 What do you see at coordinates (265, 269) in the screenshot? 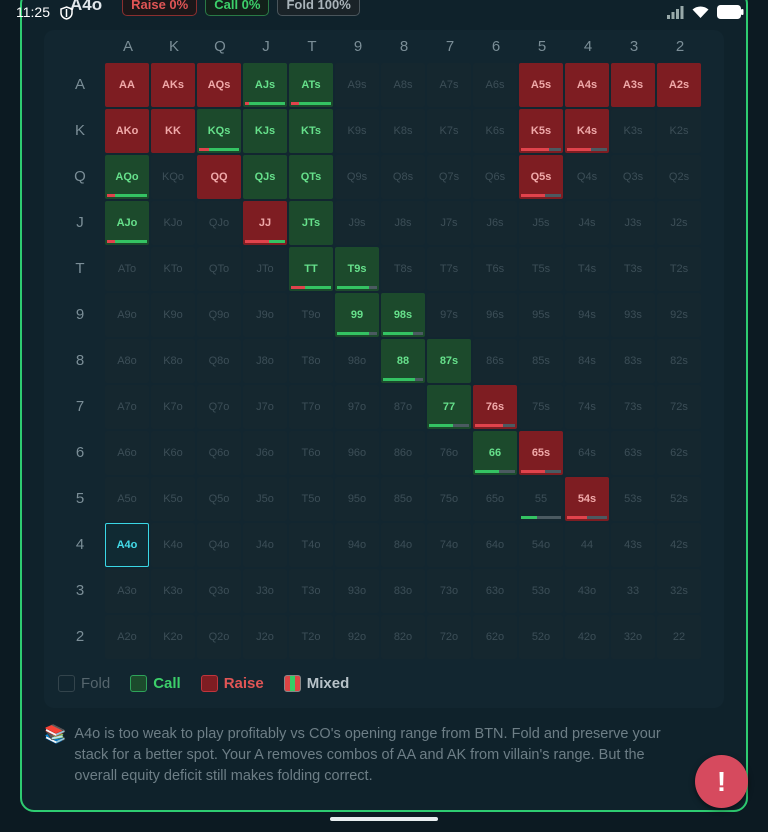
I see `hand-cell-JTo: JTo` at bounding box center [265, 269].